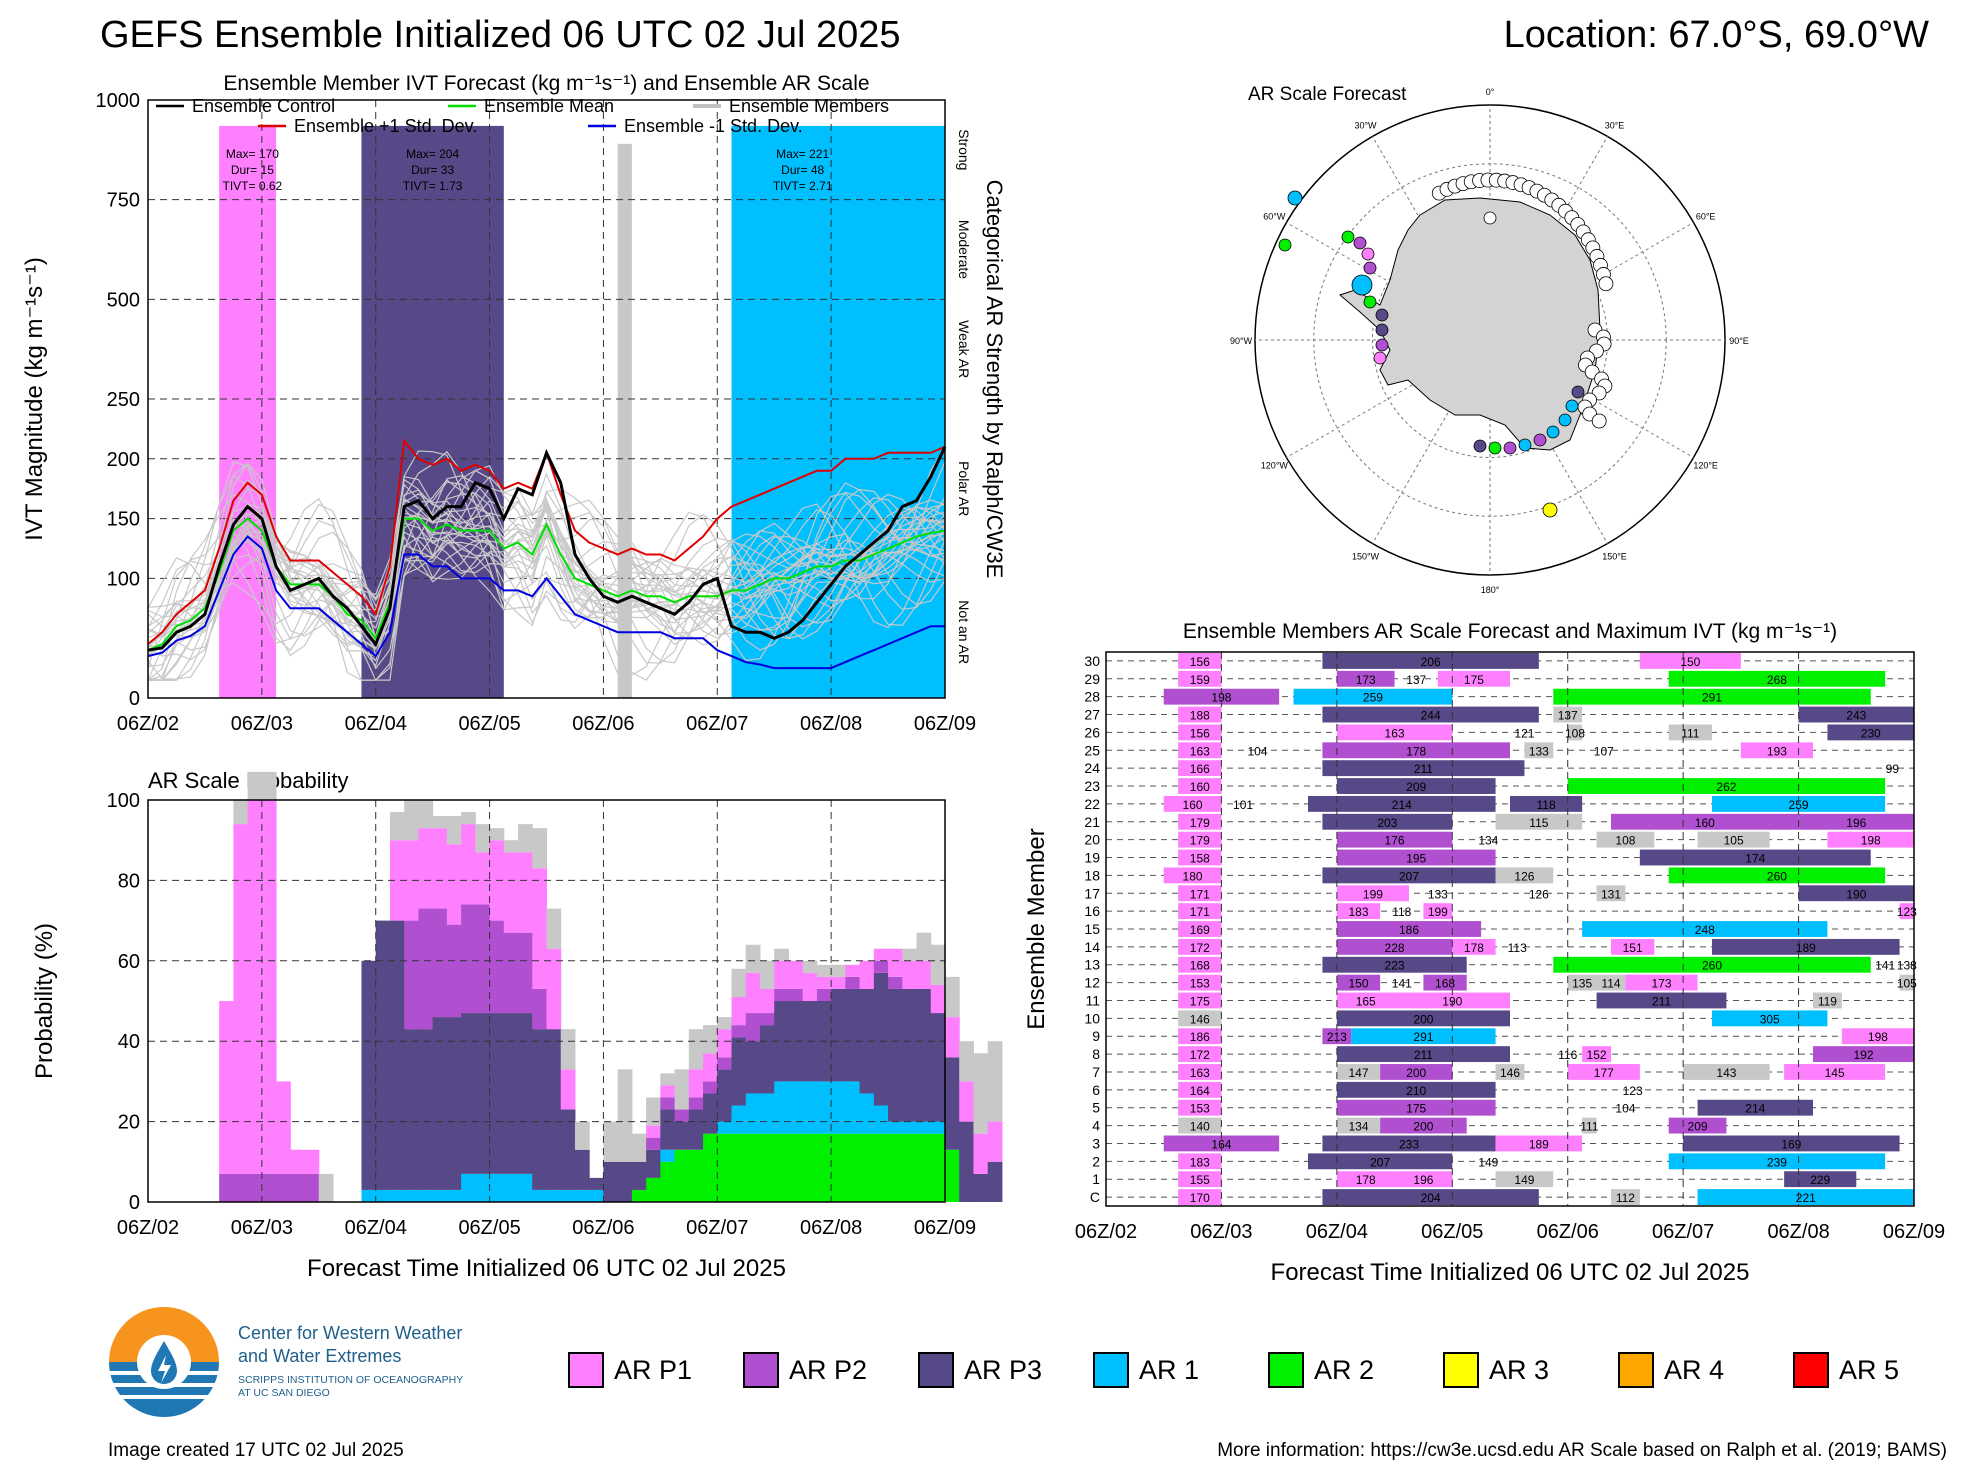 The image size is (1967, 1480). Describe the element at coordinates (828, 1369) in the screenshot. I see `legend-label: AR P2` at that location.